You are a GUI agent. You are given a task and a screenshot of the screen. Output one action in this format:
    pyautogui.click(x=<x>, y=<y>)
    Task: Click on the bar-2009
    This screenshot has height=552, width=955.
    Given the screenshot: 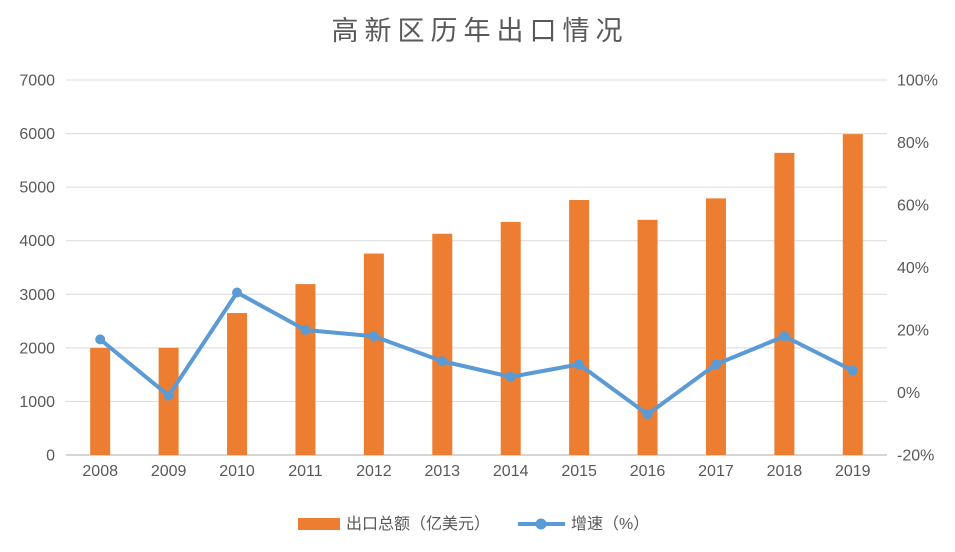 What is the action you would take?
    pyautogui.click(x=168, y=401)
    